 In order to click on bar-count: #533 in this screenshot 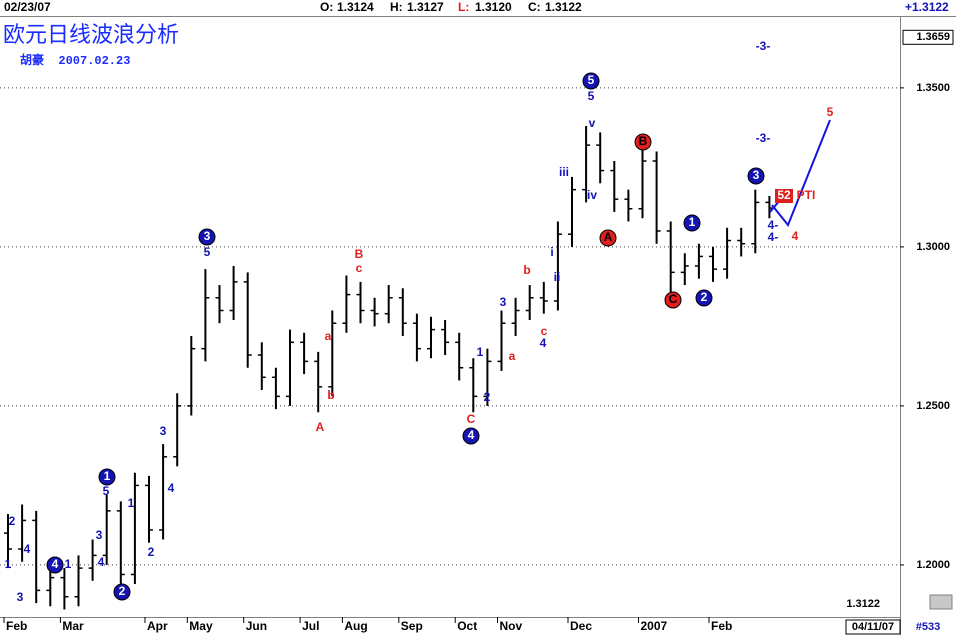, I will do `click(928, 627)`.